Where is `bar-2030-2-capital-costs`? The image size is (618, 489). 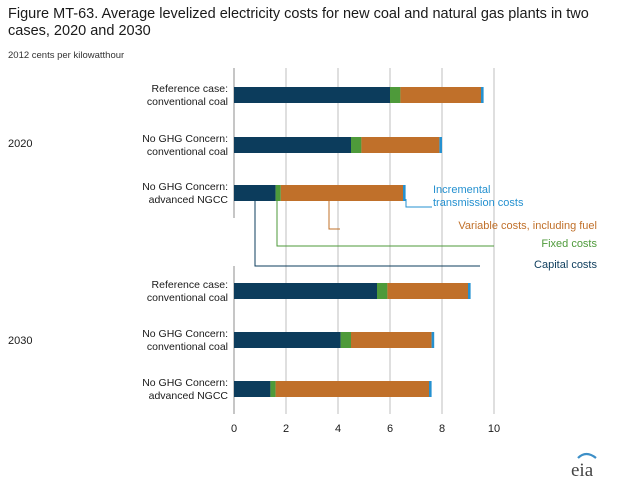
bar-2030-2-capital-costs is located at coordinates (252, 389).